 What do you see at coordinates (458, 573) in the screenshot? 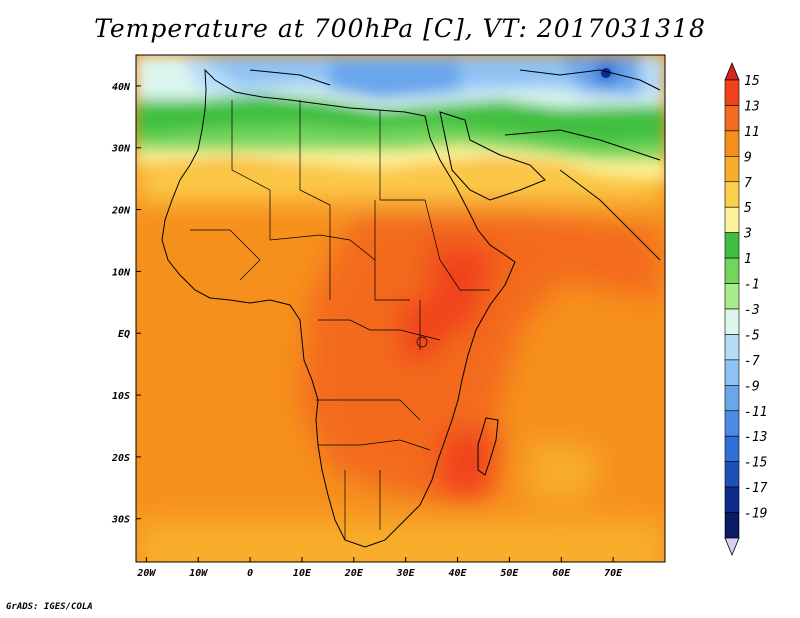
I see `x-tick-label: 40E` at bounding box center [458, 573].